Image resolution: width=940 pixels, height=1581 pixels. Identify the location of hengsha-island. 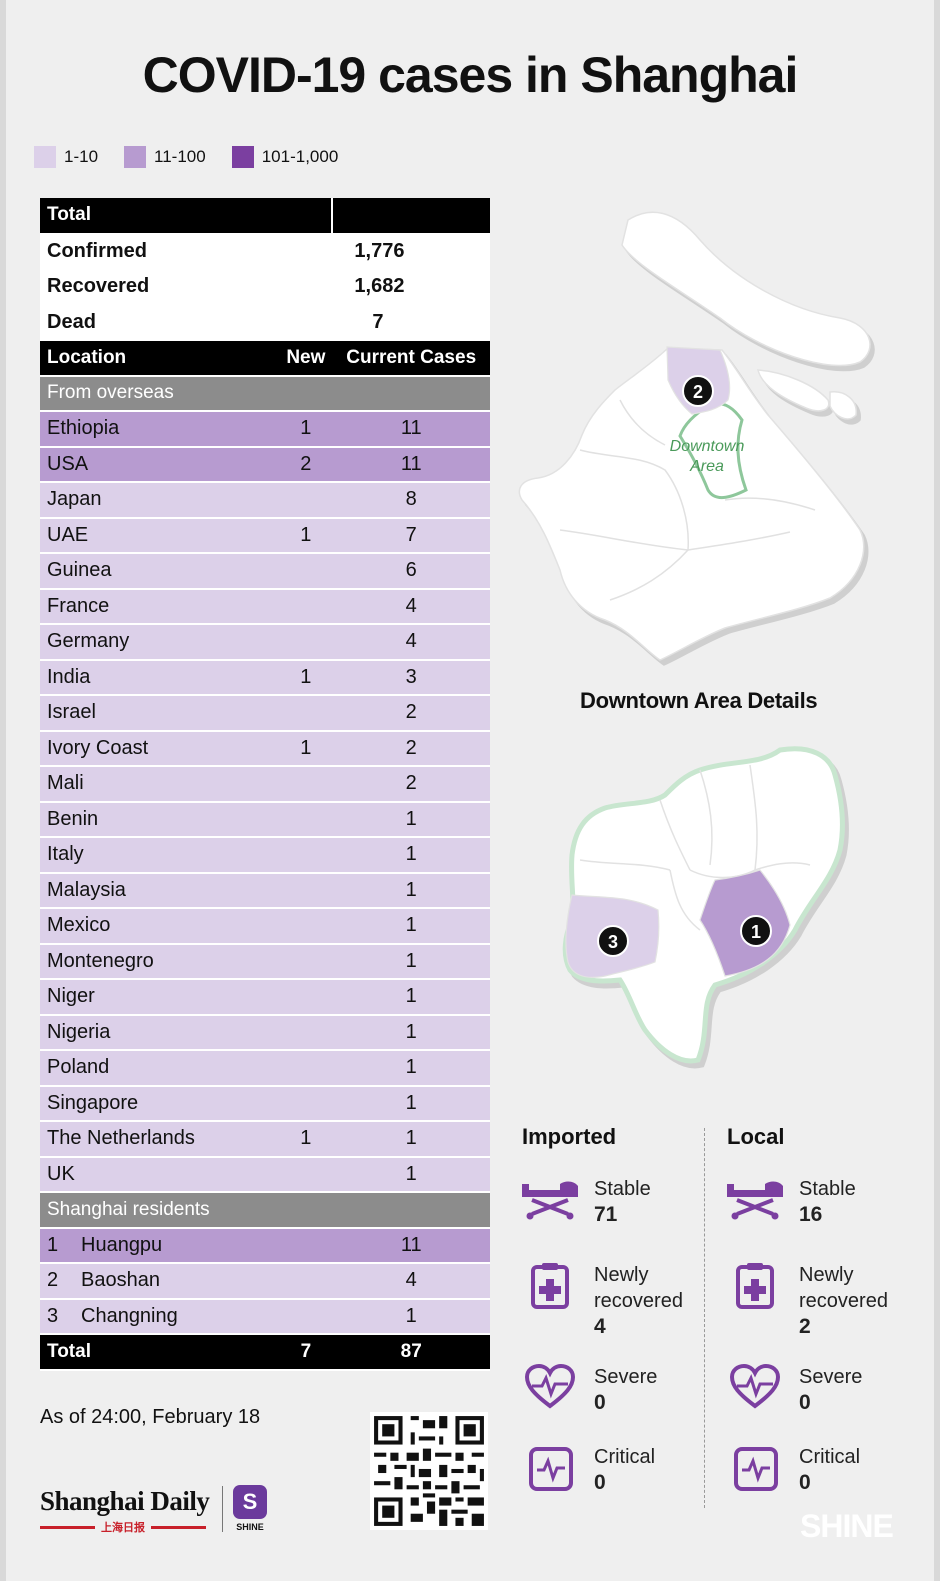
(843, 405).